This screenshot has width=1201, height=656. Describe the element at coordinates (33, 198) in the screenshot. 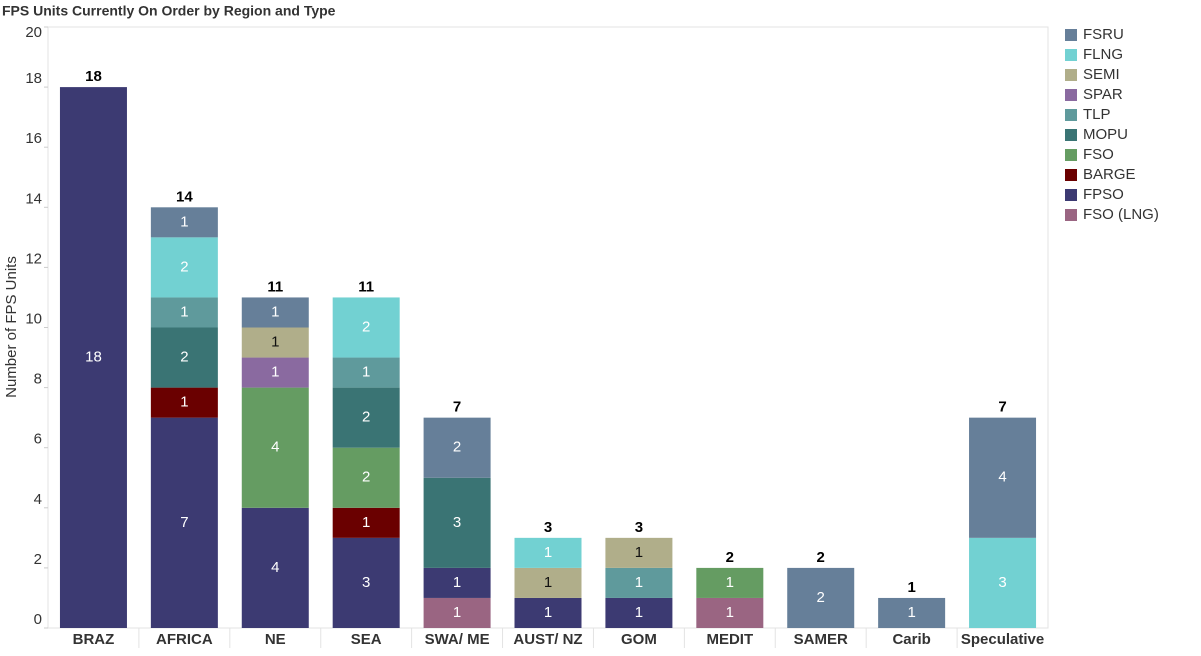

I see `y-tick-label: 14` at that location.